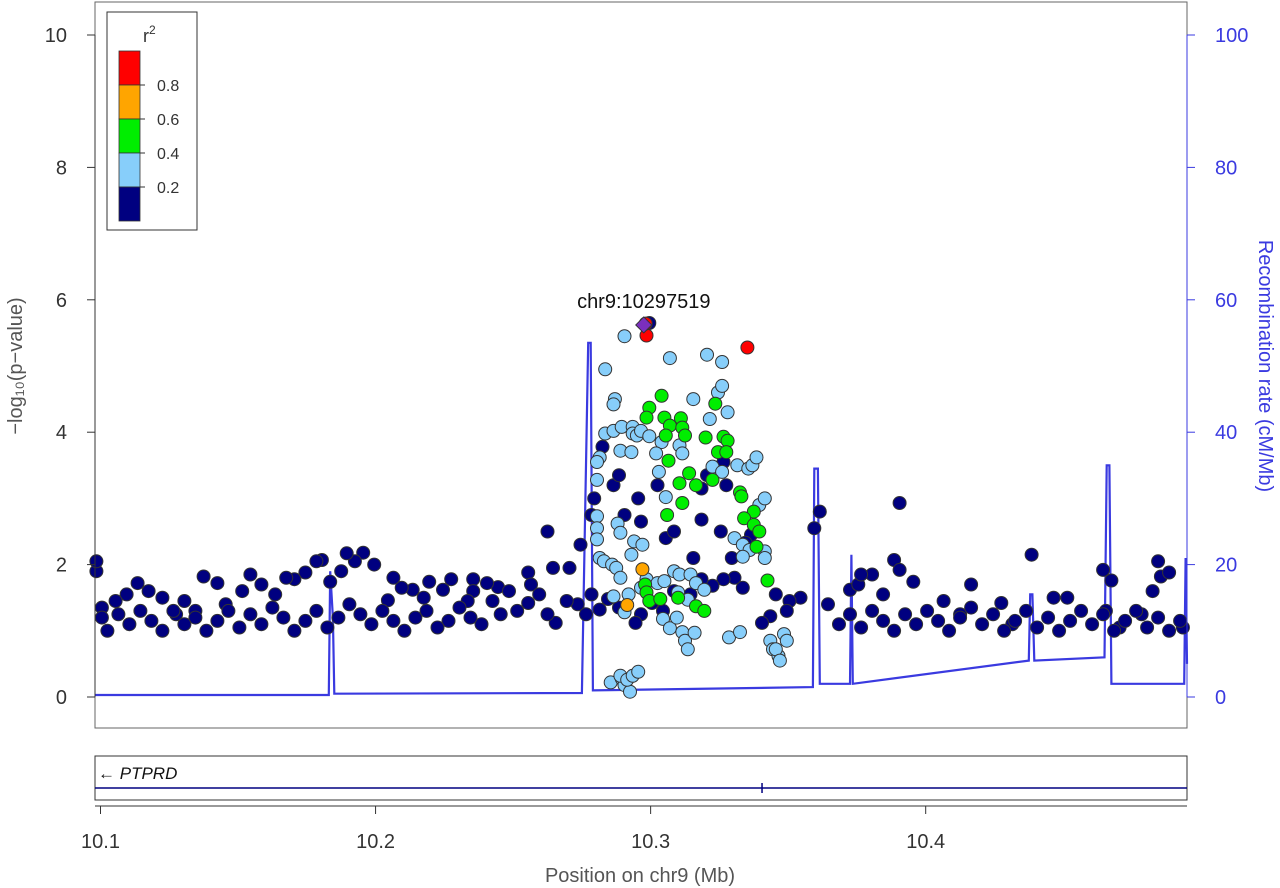  I want to click on y2-tick-label: 100, so click(1231, 36).